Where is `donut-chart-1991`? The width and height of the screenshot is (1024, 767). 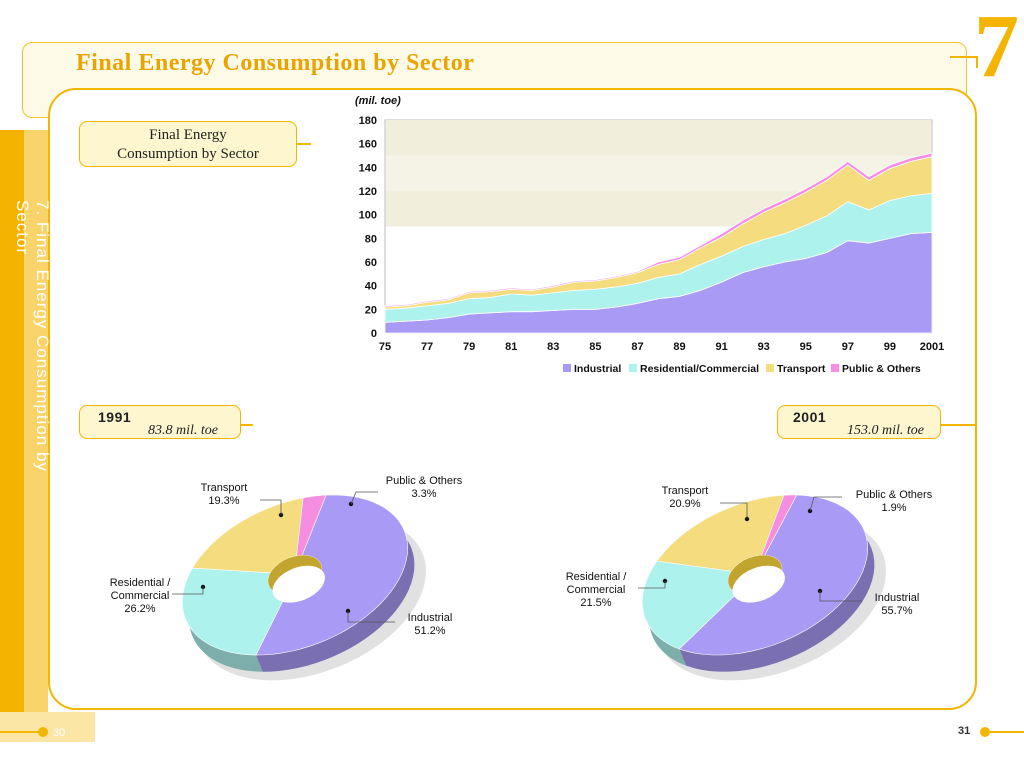
donut-chart-1991 is located at coordinates (299, 586).